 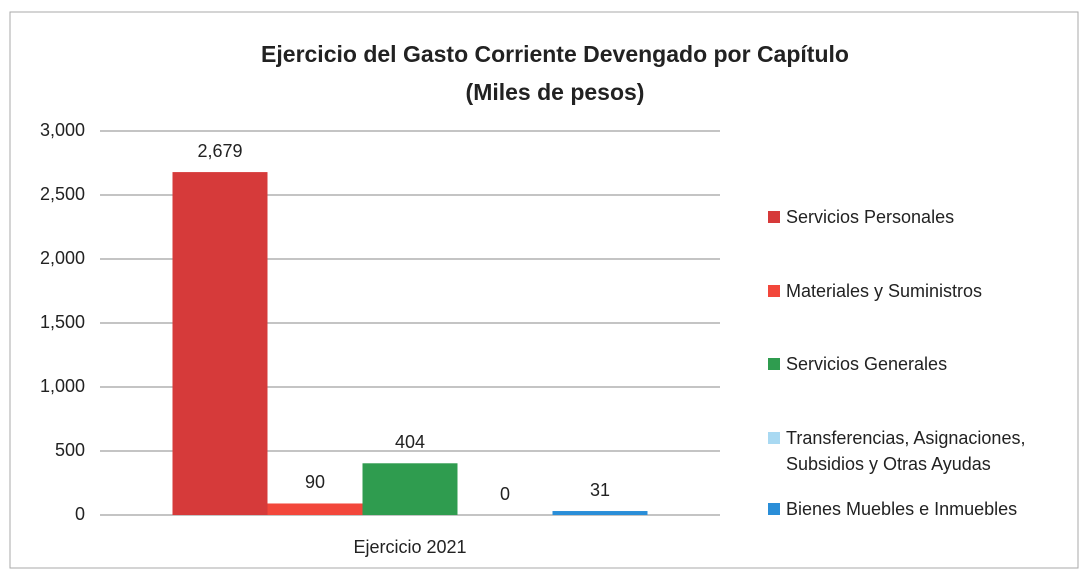 I want to click on y-tick-label: 1,000, so click(x=62, y=386).